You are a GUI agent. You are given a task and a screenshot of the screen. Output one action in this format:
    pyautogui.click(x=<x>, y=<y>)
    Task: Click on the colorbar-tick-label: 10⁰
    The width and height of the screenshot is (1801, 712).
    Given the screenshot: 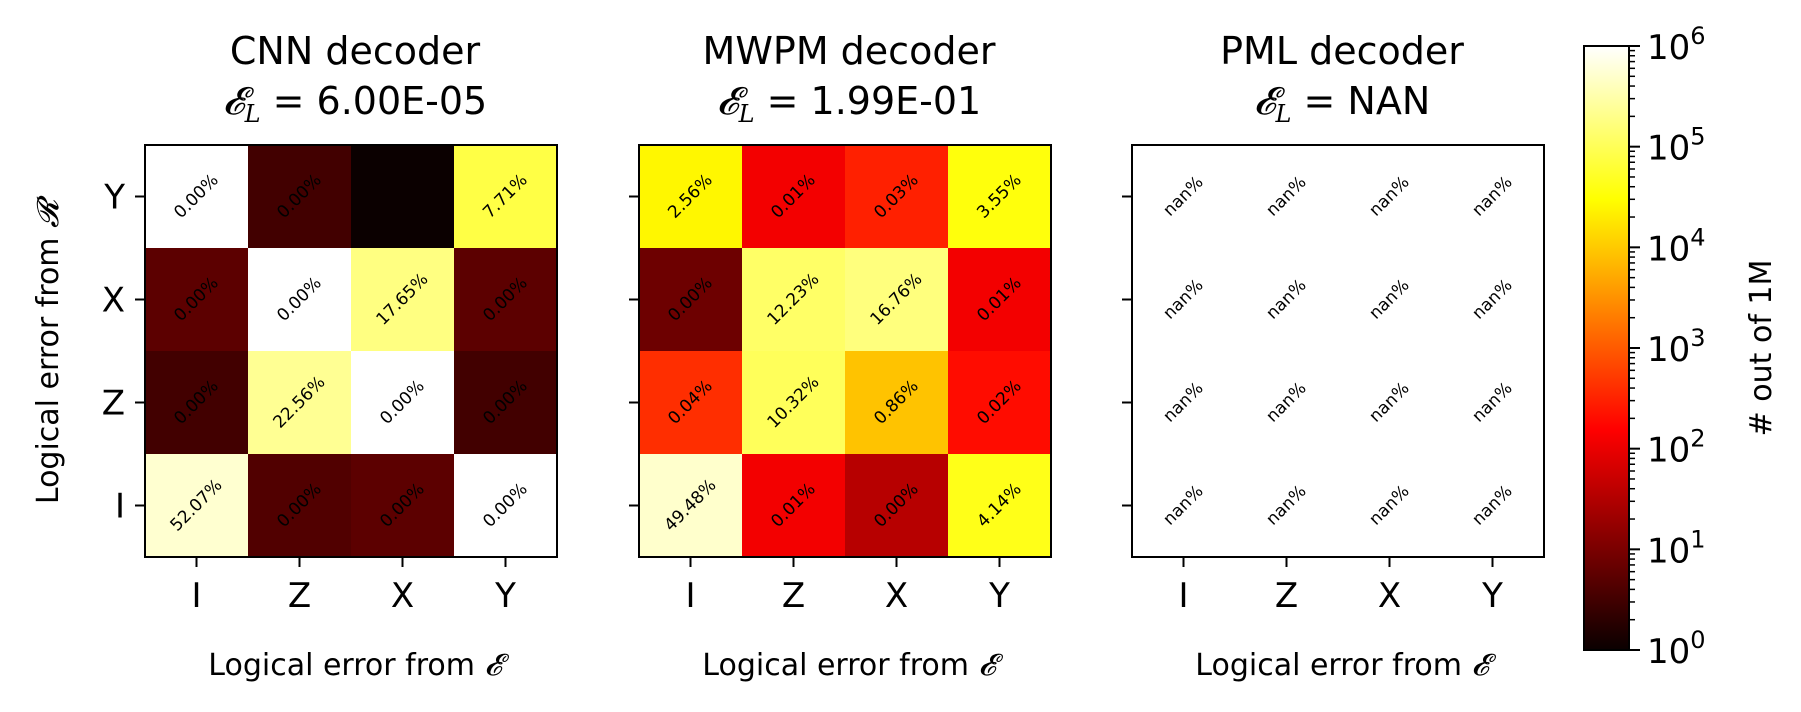 What is the action you would take?
    pyautogui.click(x=1676, y=649)
    